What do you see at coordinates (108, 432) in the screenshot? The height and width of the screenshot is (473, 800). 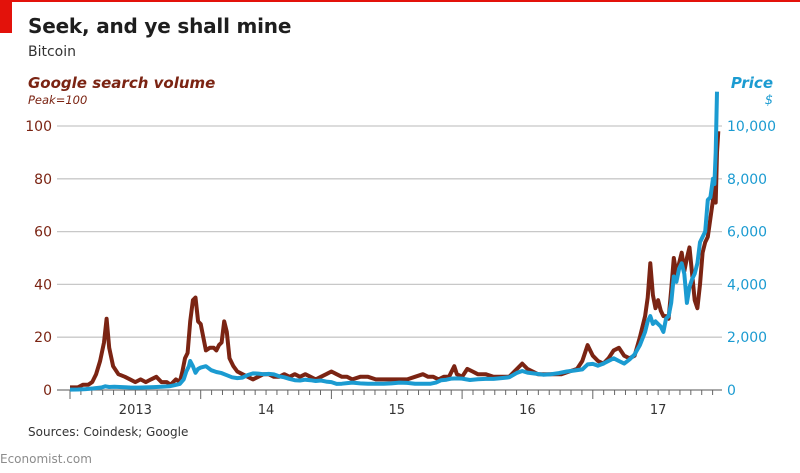 I see `source-note: Sources: Coindesk; Google` at bounding box center [108, 432].